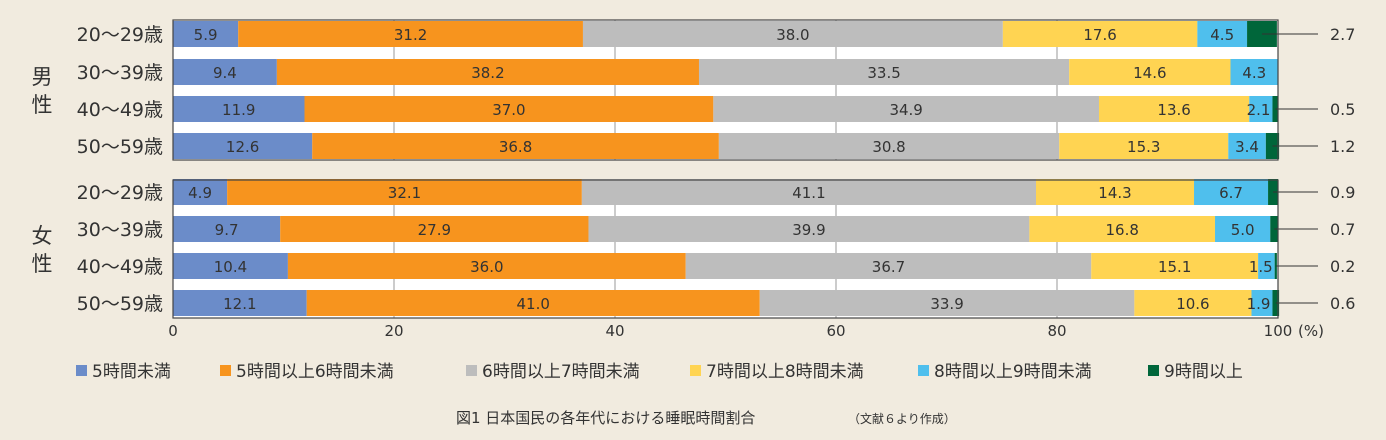  I want to click on data-label: 36.0, so click(486, 267).